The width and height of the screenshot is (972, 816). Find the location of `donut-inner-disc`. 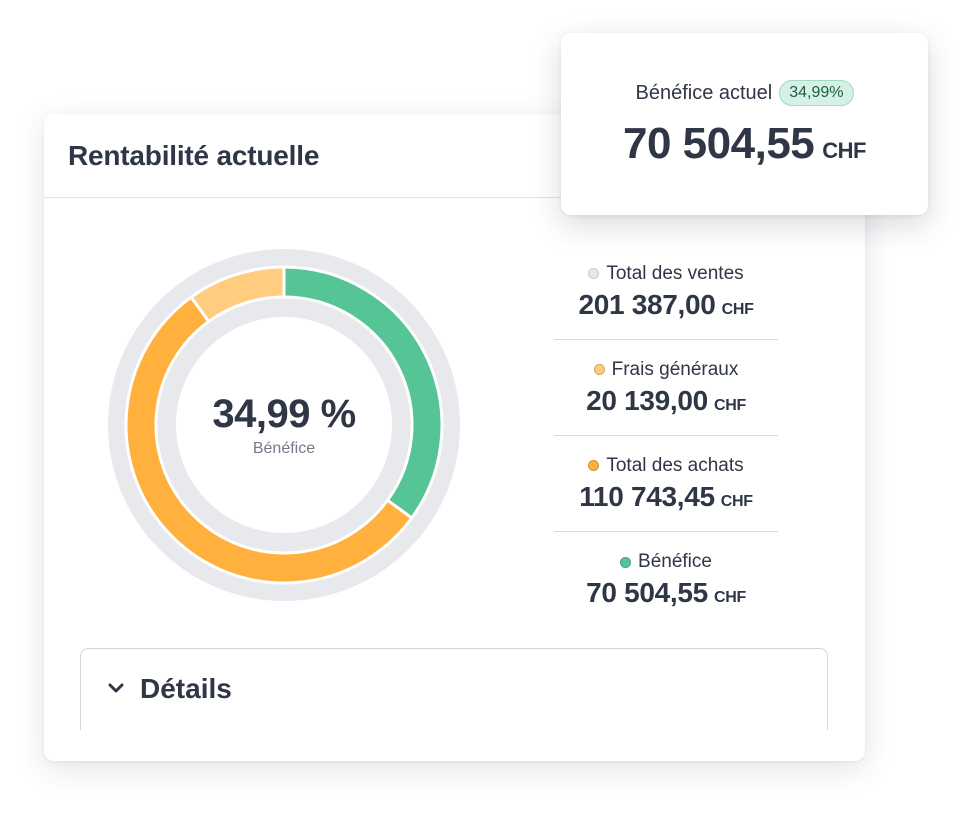

donut-inner-disc is located at coordinates (284, 425).